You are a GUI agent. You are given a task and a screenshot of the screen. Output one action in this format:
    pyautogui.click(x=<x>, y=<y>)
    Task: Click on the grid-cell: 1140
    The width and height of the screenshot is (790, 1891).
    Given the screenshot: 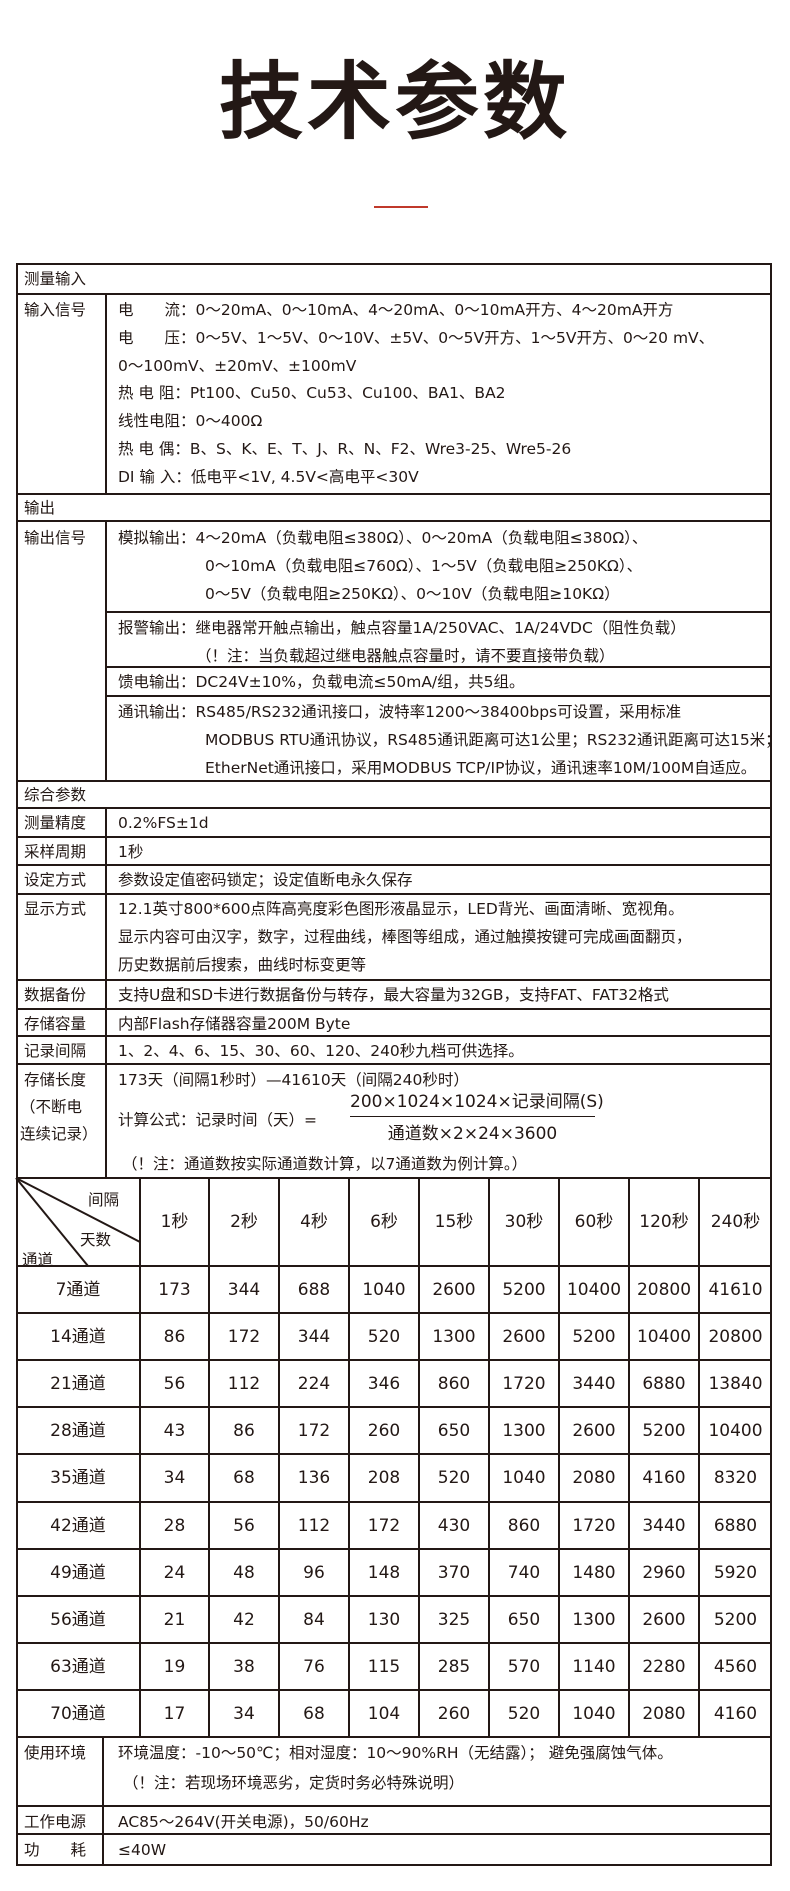 What is the action you would take?
    pyautogui.click(x=594, y=1666)
    